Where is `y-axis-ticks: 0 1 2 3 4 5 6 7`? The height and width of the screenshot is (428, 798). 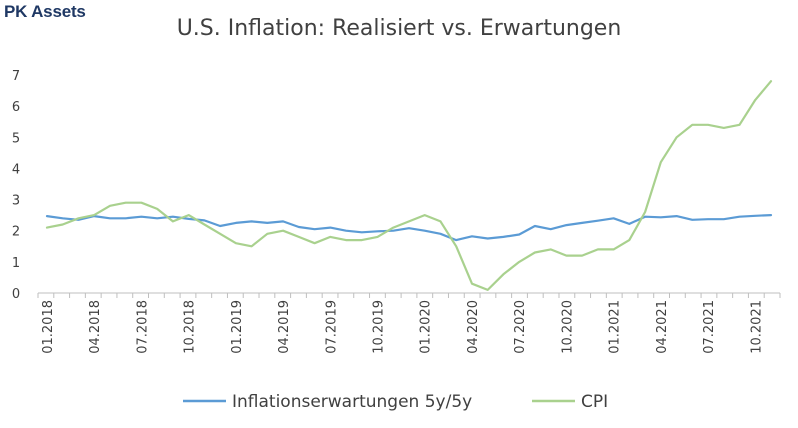
y-axis-ticks: 0 1 2 3 4 5 6 7 is located at coordinates (16, 185).